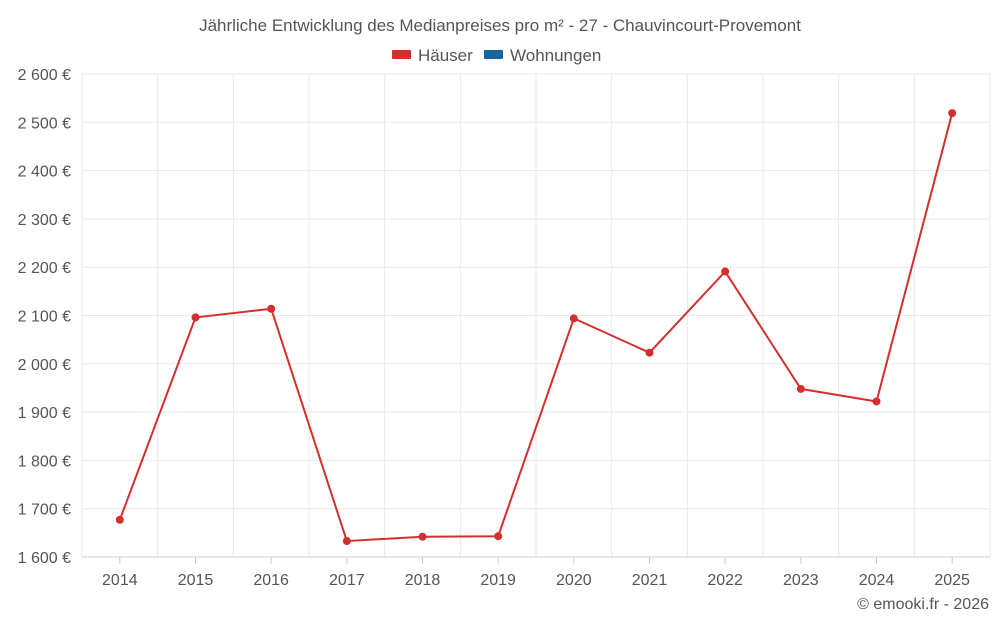 The height and width of the screenshot is (625, 1000). I want to click on y-tick-label: 1 700 €, so click(44, 510).